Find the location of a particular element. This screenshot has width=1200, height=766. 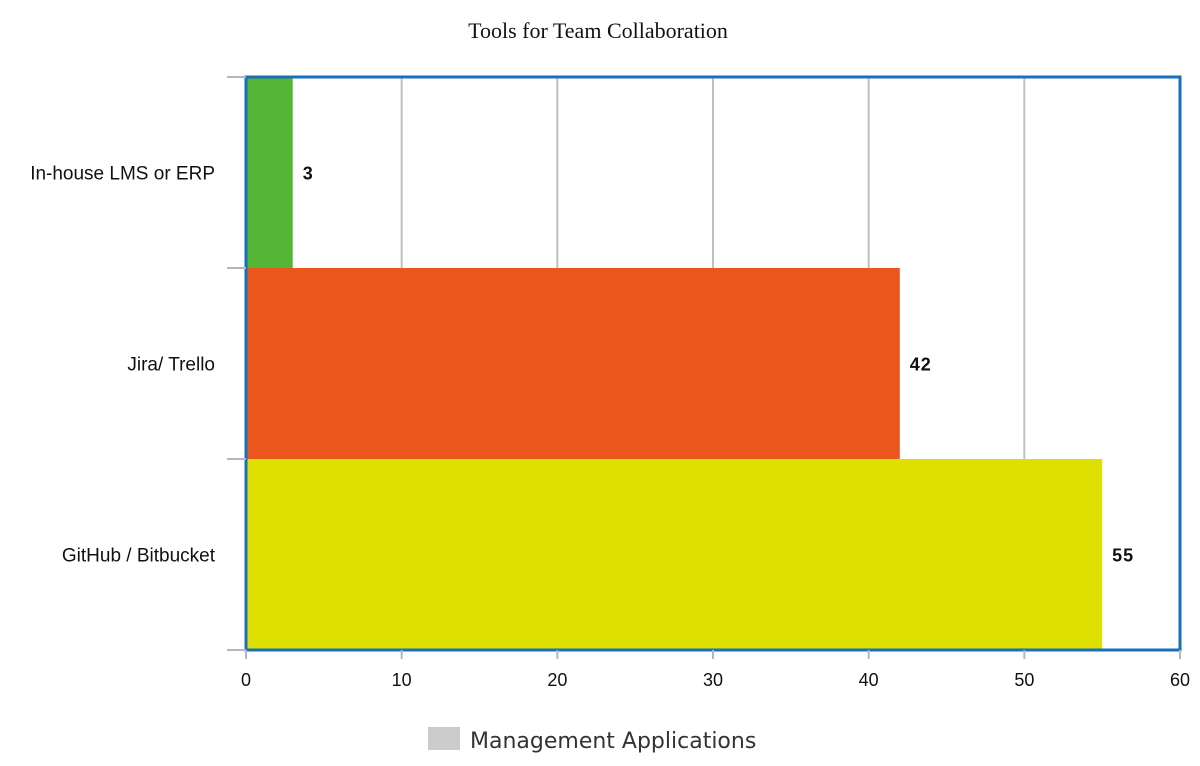

x-tick-label-20: 20 is located at coordinates (557, 680).